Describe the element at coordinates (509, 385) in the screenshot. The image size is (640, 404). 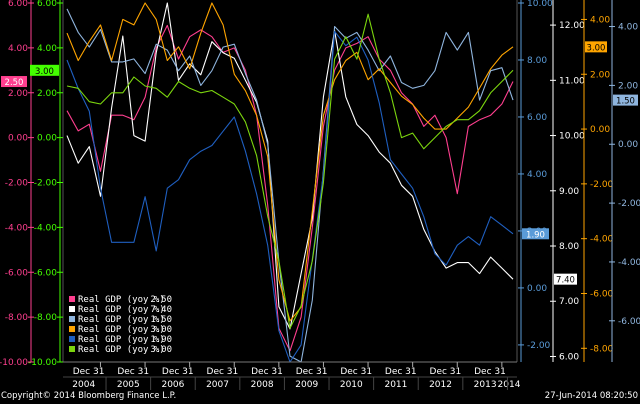
I see `x-year-label: 2014` at that location.